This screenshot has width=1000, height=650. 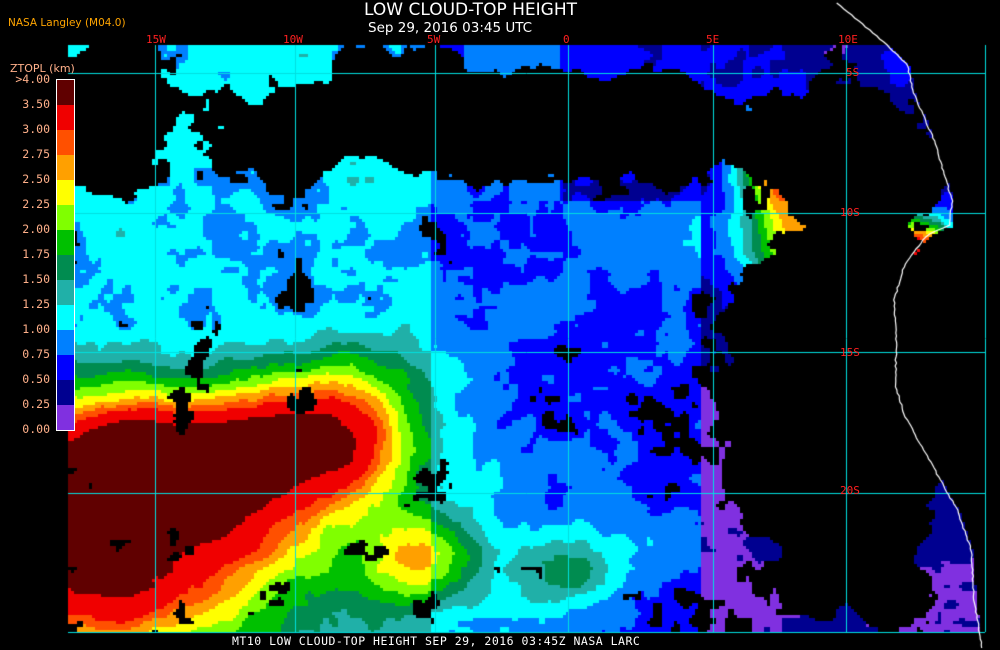 I want to click on legend-tick-label: >4.00, so click(x=32, y=79).